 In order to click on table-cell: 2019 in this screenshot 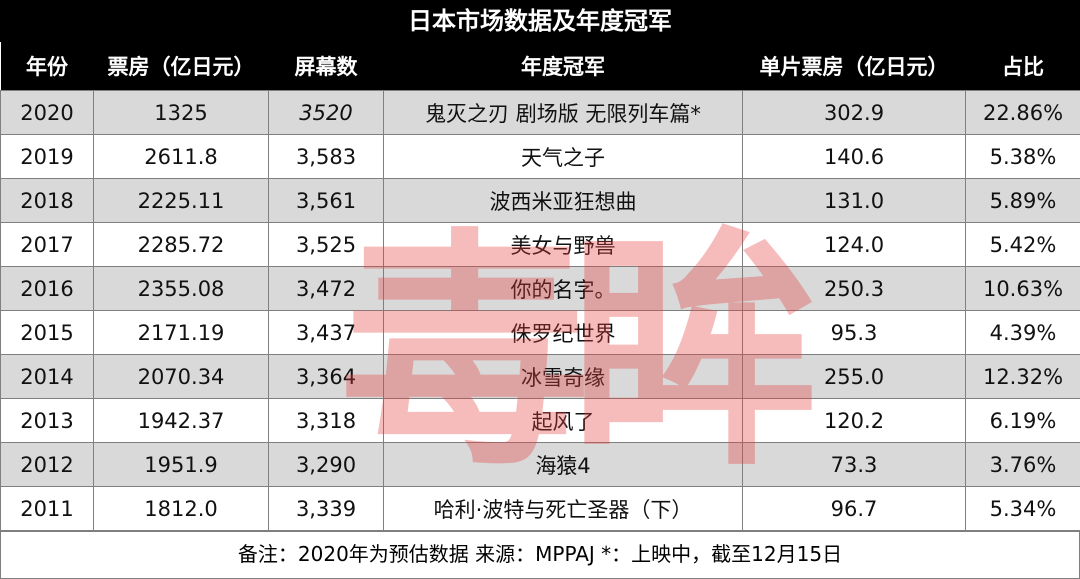, I will do `click(47, 157)`.